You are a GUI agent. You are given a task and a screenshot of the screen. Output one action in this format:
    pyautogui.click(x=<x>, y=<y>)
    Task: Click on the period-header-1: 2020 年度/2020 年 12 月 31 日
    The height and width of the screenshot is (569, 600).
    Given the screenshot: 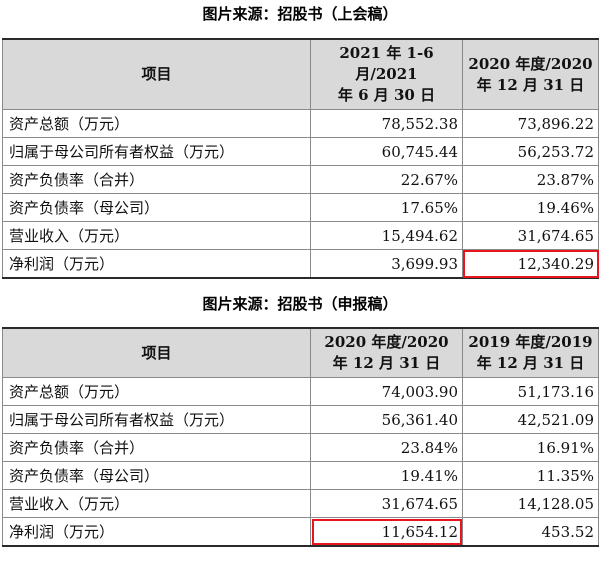 What is the action you would take?
    pyautogui.click(x=386, y=352)
    